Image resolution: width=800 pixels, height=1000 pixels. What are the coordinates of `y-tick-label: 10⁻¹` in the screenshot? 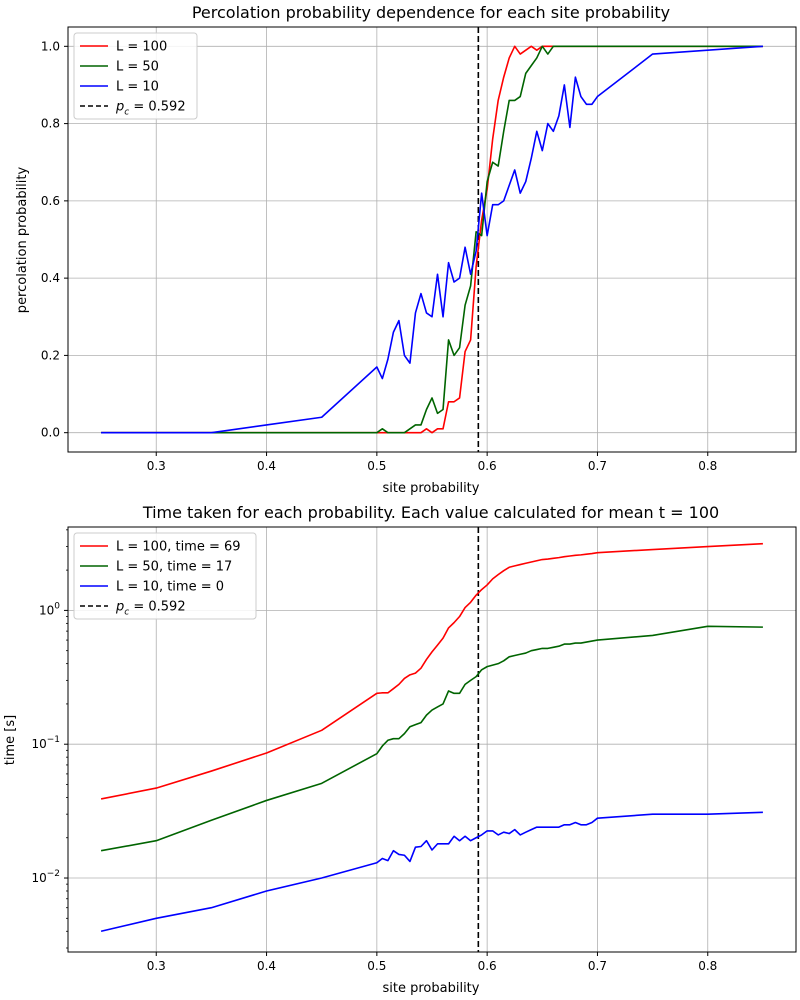 It's located at (45, 743).